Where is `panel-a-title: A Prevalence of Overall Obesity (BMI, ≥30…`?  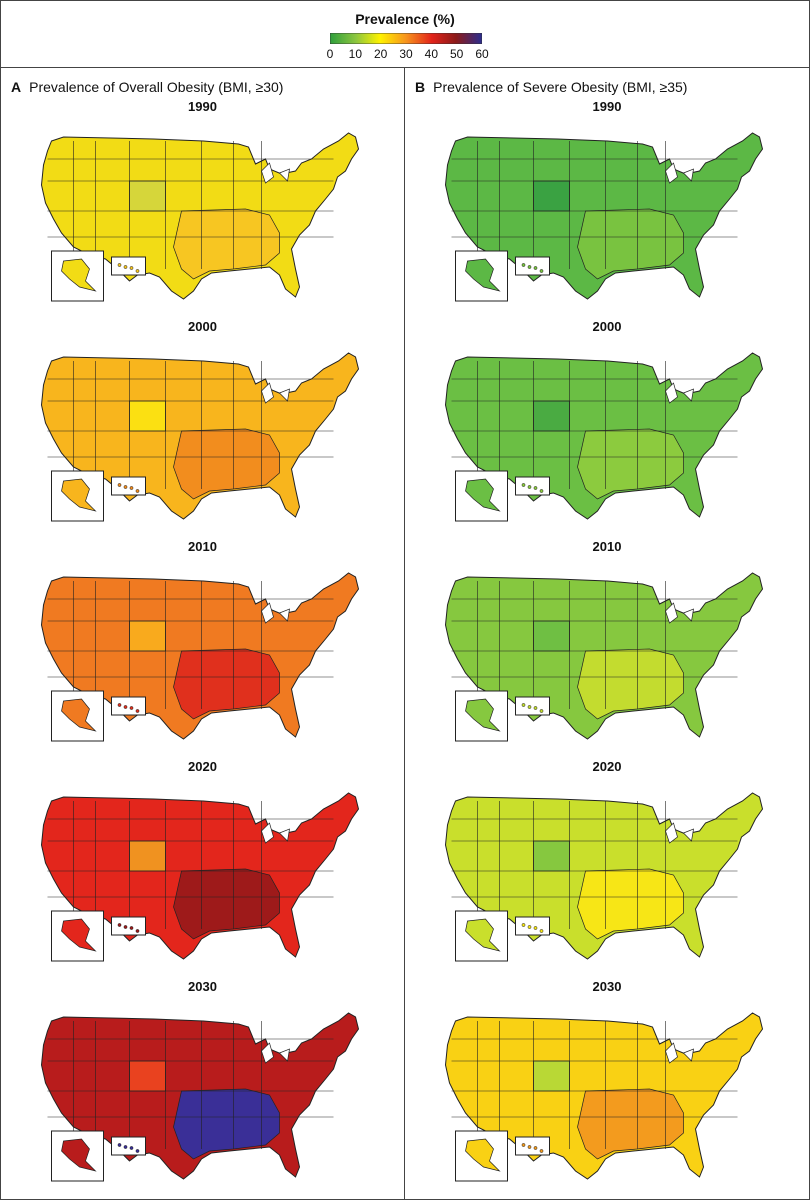 panel-a-title: A Prevalence of Overall Obesity (BMI, ≥30… is located at coordinates (147, 87).